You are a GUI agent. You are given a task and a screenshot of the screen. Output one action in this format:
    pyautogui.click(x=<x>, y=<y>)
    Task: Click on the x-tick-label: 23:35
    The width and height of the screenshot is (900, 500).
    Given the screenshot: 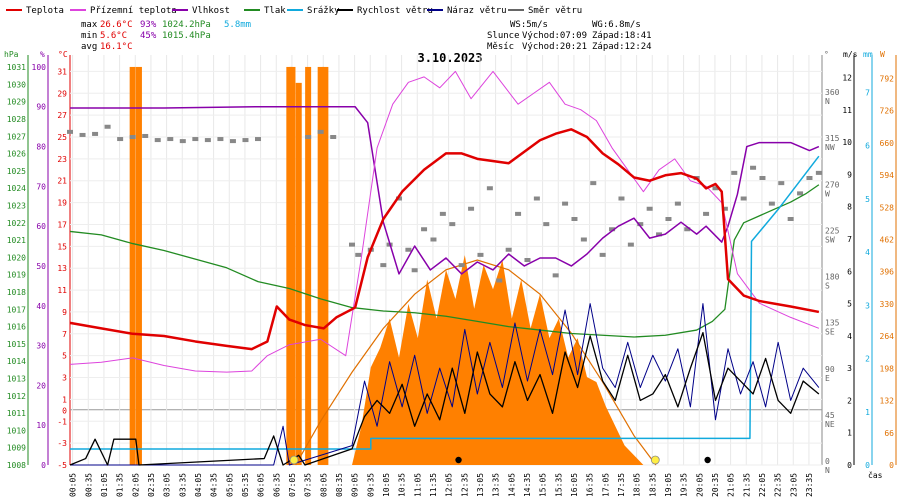 What is the action you would take?
    pyautogui.click(x=809, y=485)
    